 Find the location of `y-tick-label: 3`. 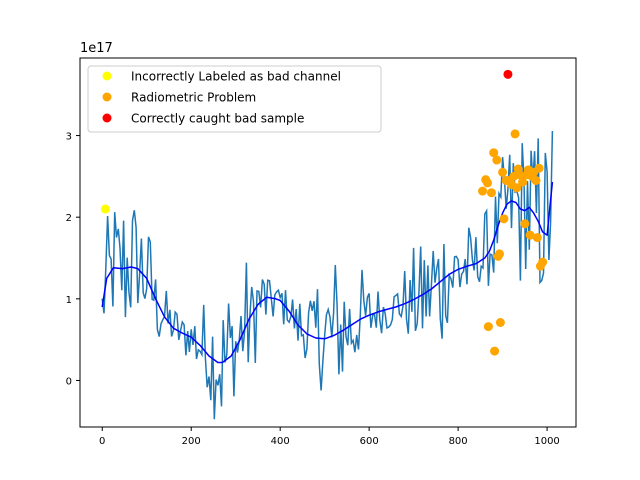

y-tick-label: 3 is located at coordinates (69, 137).